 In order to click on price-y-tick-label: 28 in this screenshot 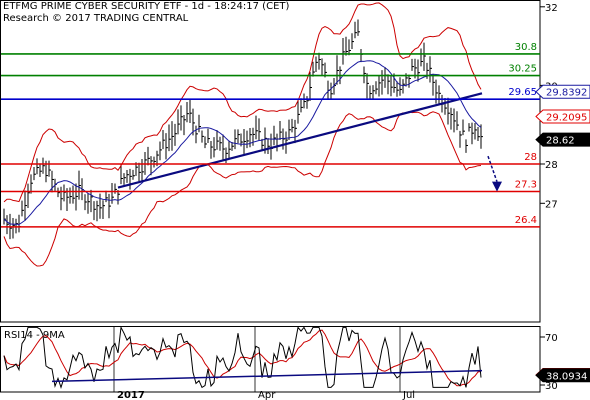, I will do `click(551, 165)`.